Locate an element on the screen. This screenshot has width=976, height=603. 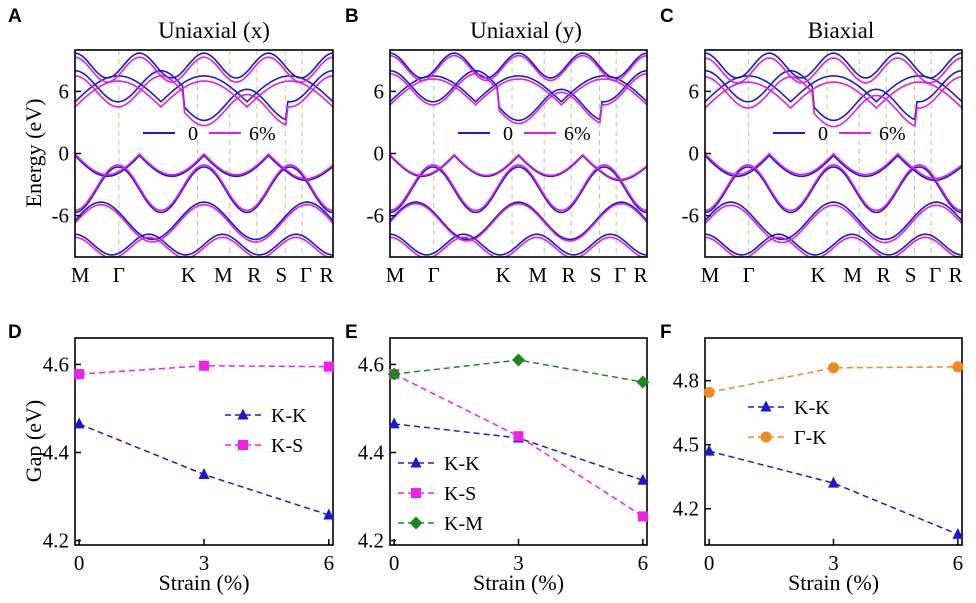
ytick-label: 4.5 is located at coordinates (686, 445).